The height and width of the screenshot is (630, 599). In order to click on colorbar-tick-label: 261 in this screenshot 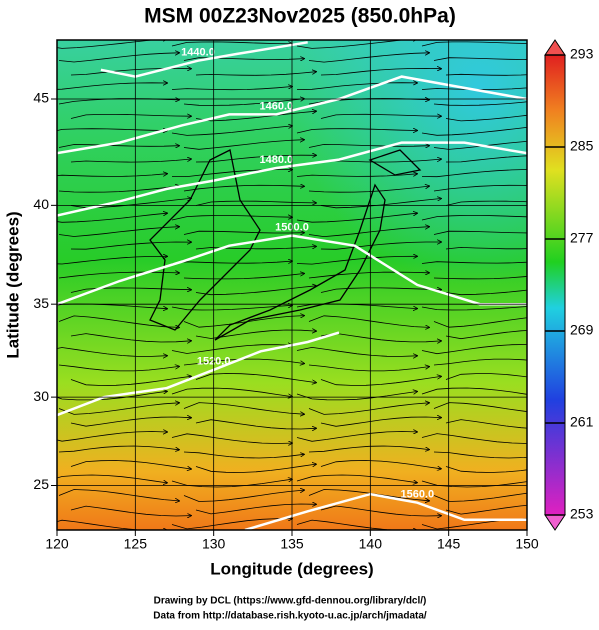, I will do `click(582, 422)`.